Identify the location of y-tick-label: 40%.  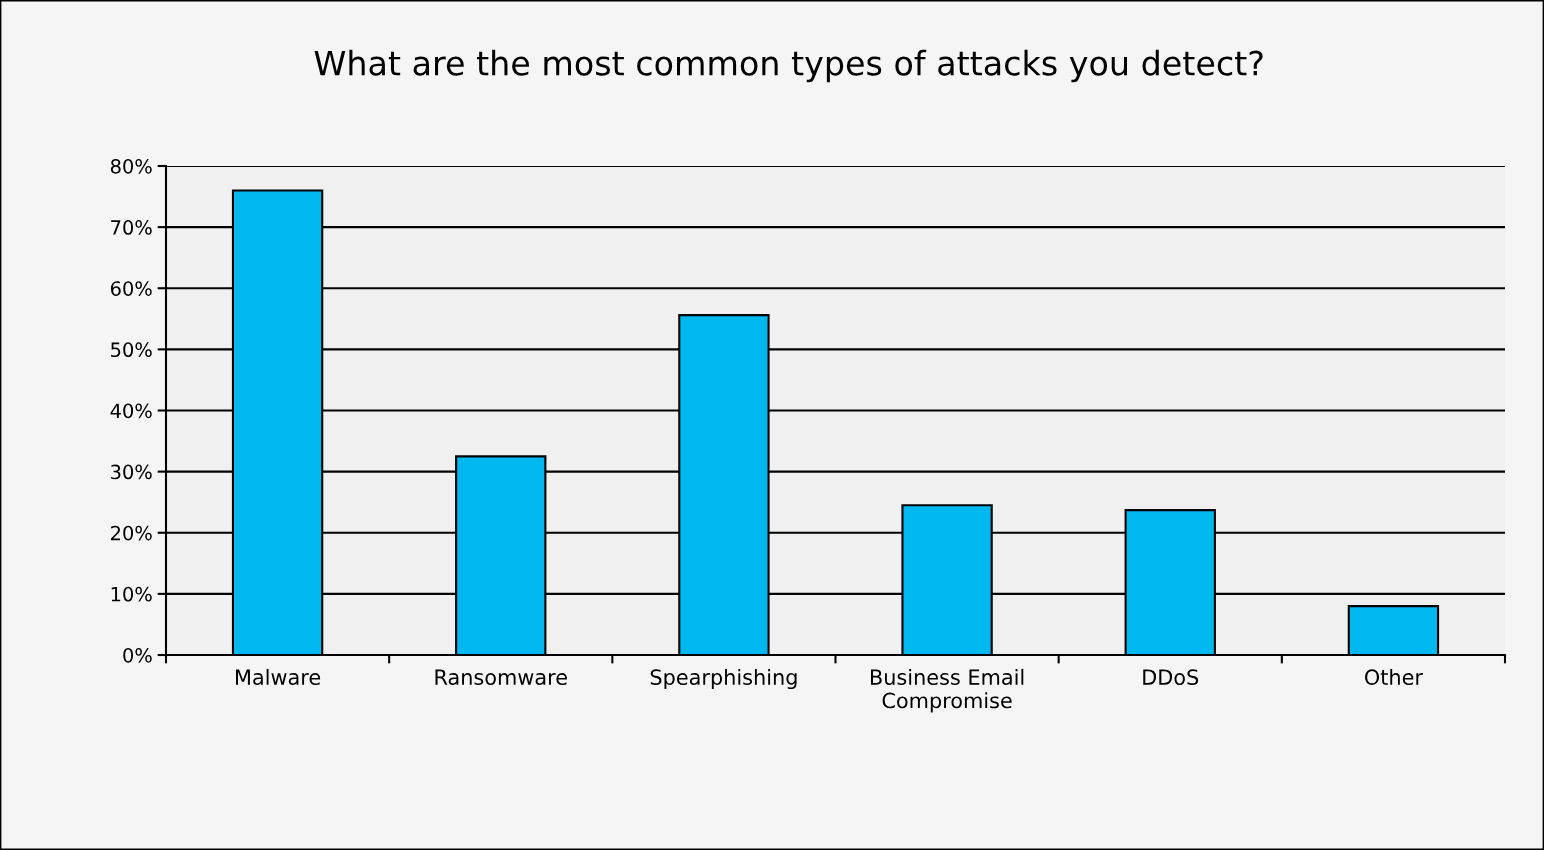
(131, 411).